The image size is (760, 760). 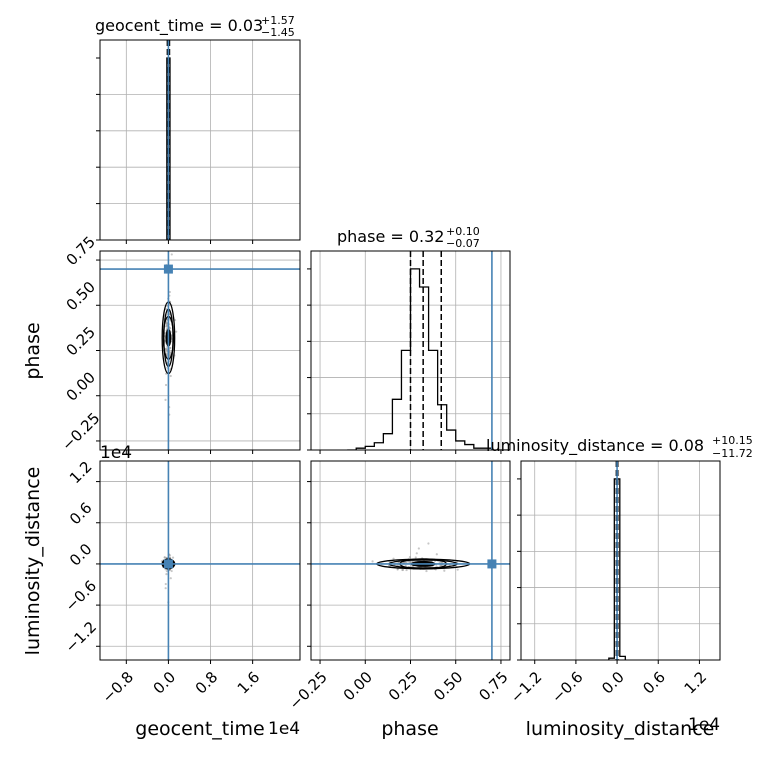 I want to click on panel-2-2-xtick-label-2: 0.0, so click(x=613, y=683).